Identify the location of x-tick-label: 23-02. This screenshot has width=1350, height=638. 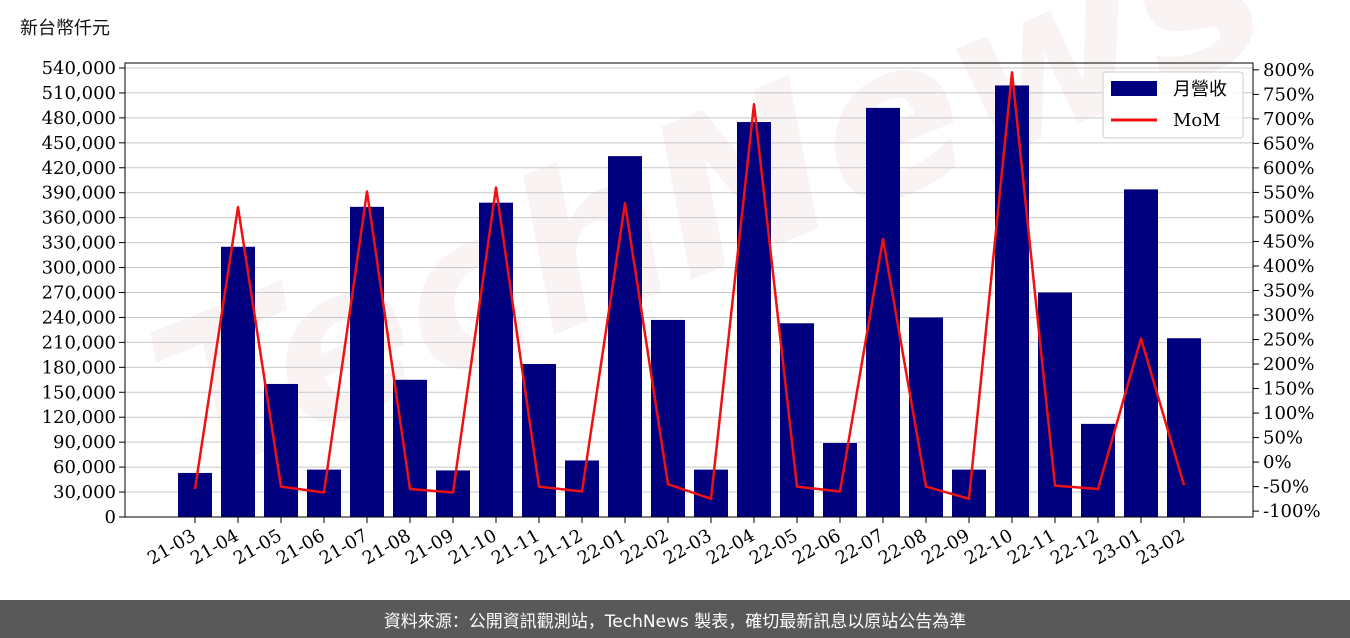
(1160, 547).